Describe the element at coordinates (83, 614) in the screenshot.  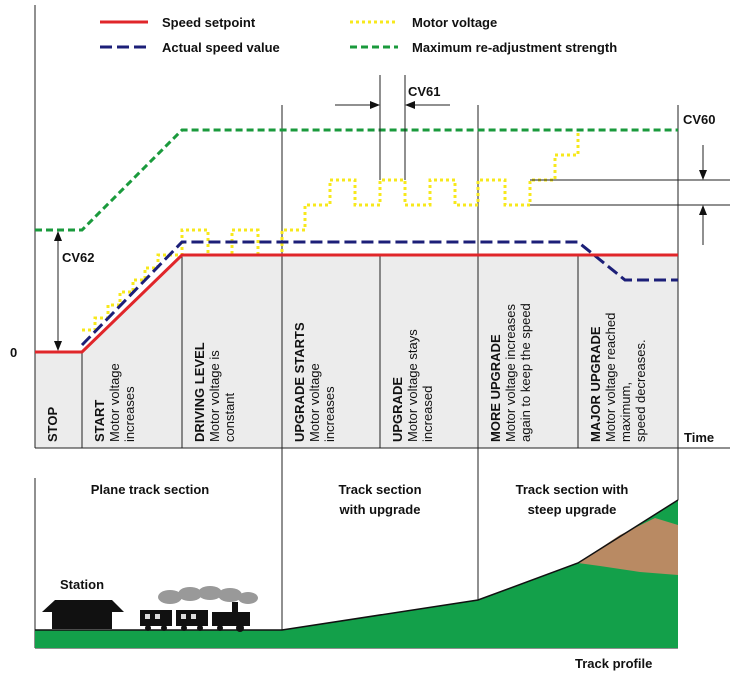
I see `station-building` at that location.